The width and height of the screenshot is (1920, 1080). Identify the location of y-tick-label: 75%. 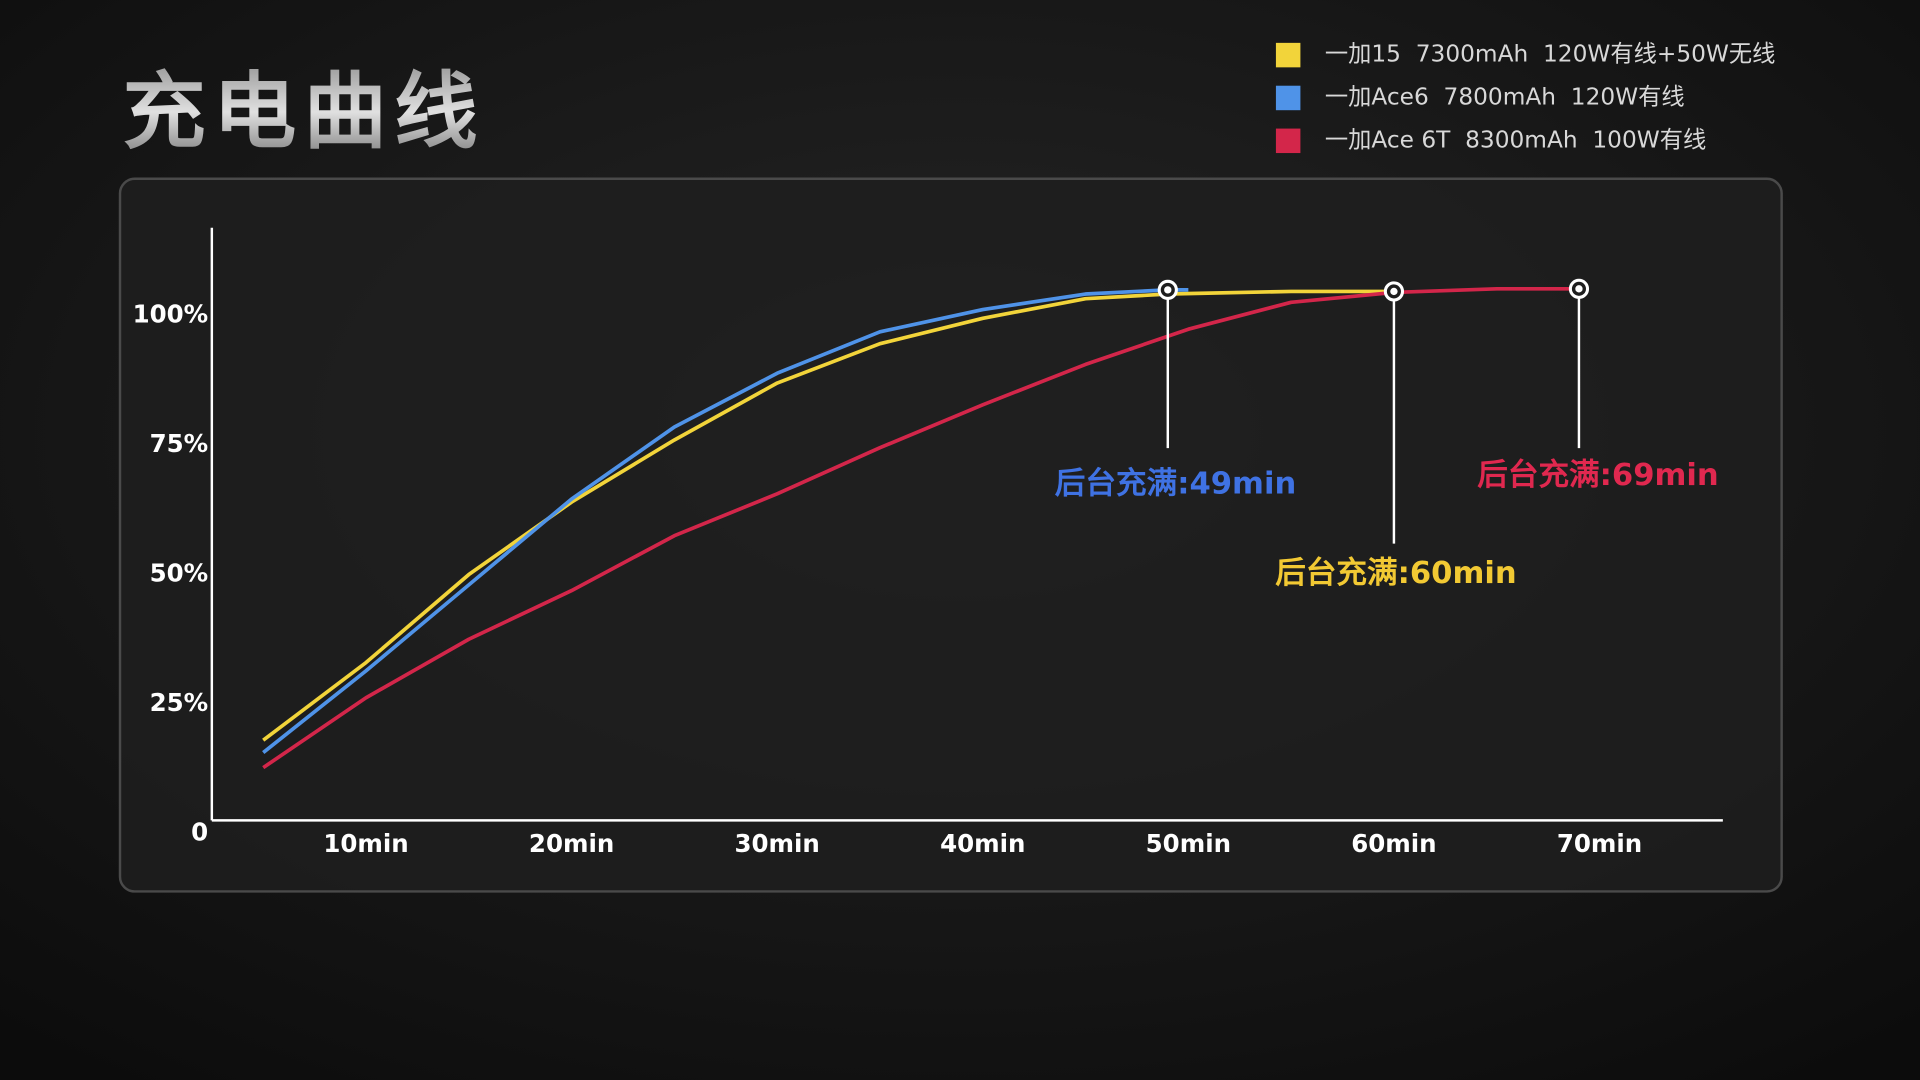
(179, 443).